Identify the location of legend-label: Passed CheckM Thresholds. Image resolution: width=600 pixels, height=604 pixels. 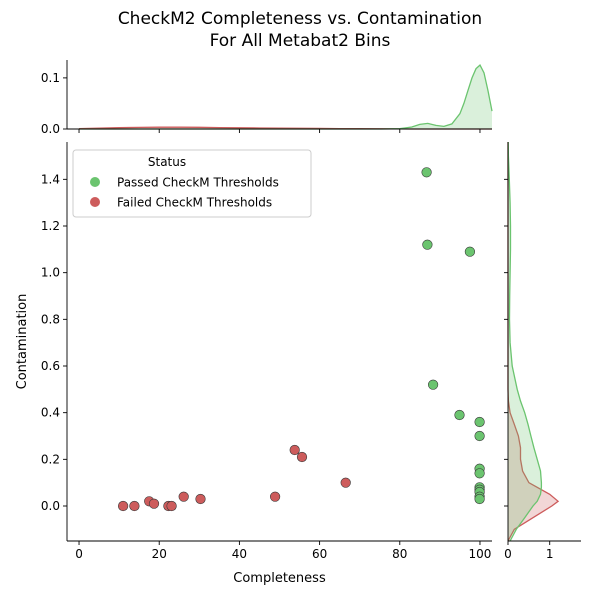
(198, 183).